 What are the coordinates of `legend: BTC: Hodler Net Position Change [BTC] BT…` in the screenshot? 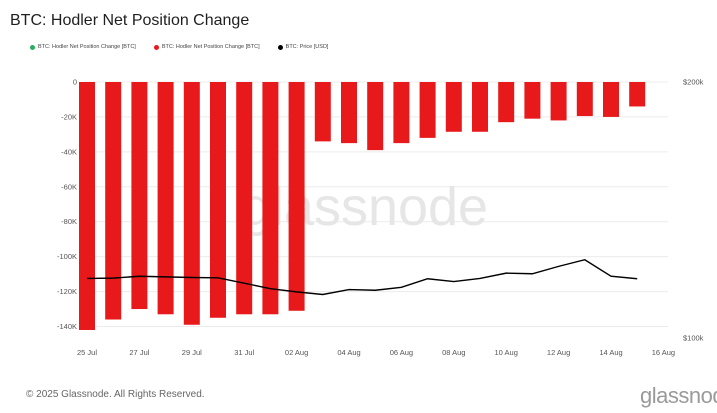 It's located at (179, 47).